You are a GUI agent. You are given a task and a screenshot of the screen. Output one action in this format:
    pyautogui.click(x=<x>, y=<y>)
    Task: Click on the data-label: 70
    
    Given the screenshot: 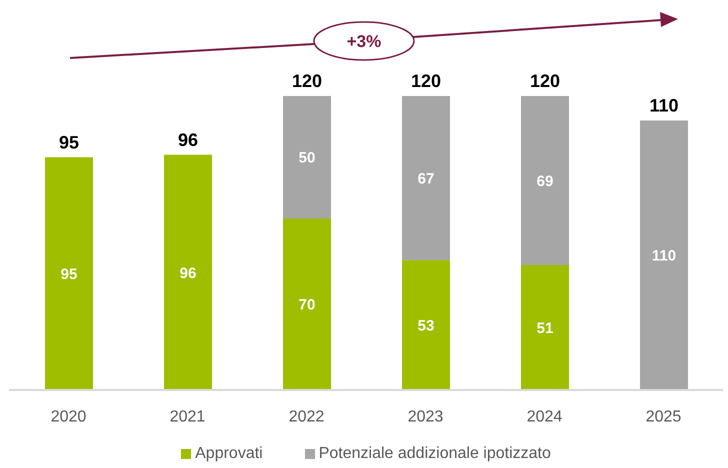 What is the action you would take?
    pyautogui.click(x=307, y=305)
    